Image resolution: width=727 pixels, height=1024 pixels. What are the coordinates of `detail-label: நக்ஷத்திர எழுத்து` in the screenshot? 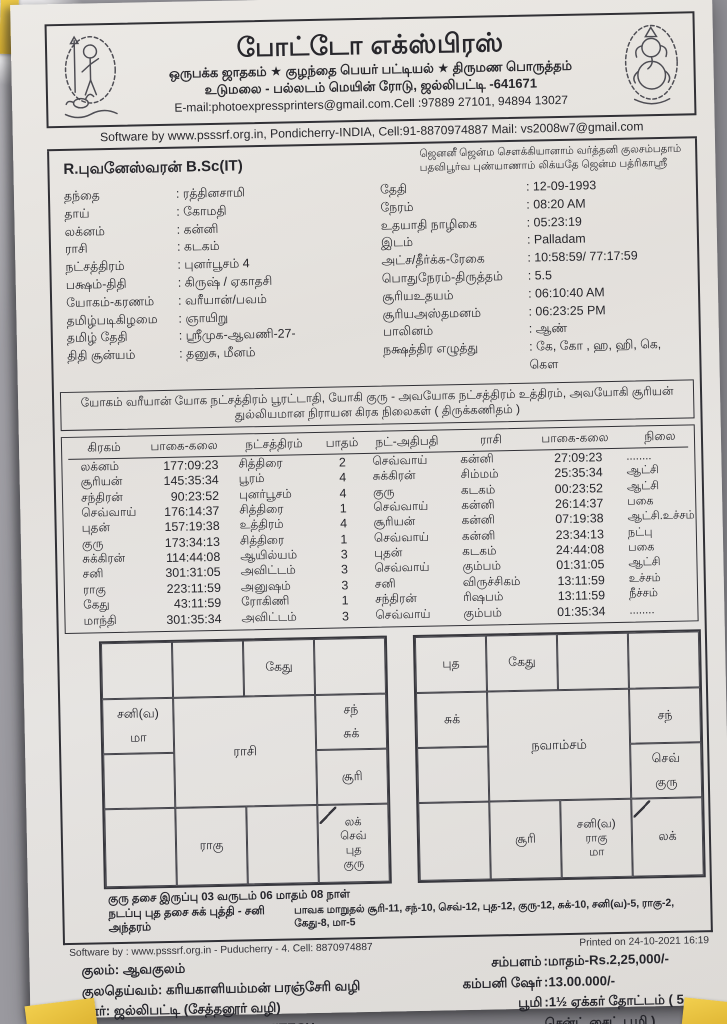 It's located at (431, 348).